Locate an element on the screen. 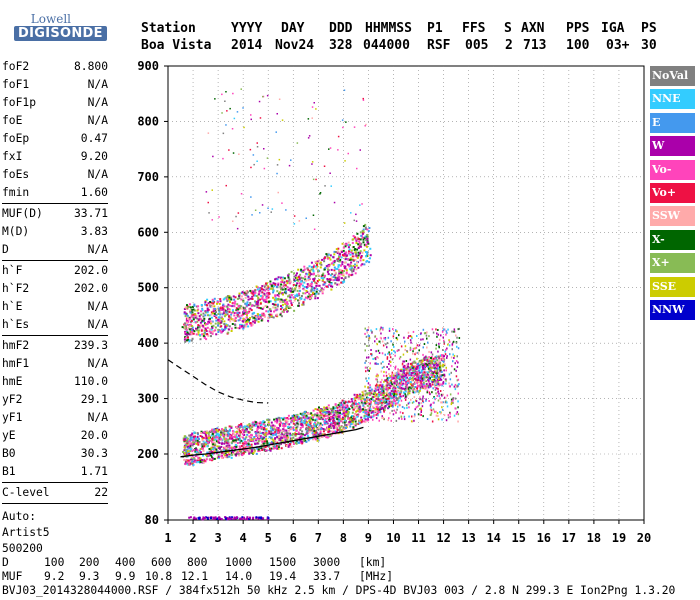  param-separator is located at coordinates (55, 482).